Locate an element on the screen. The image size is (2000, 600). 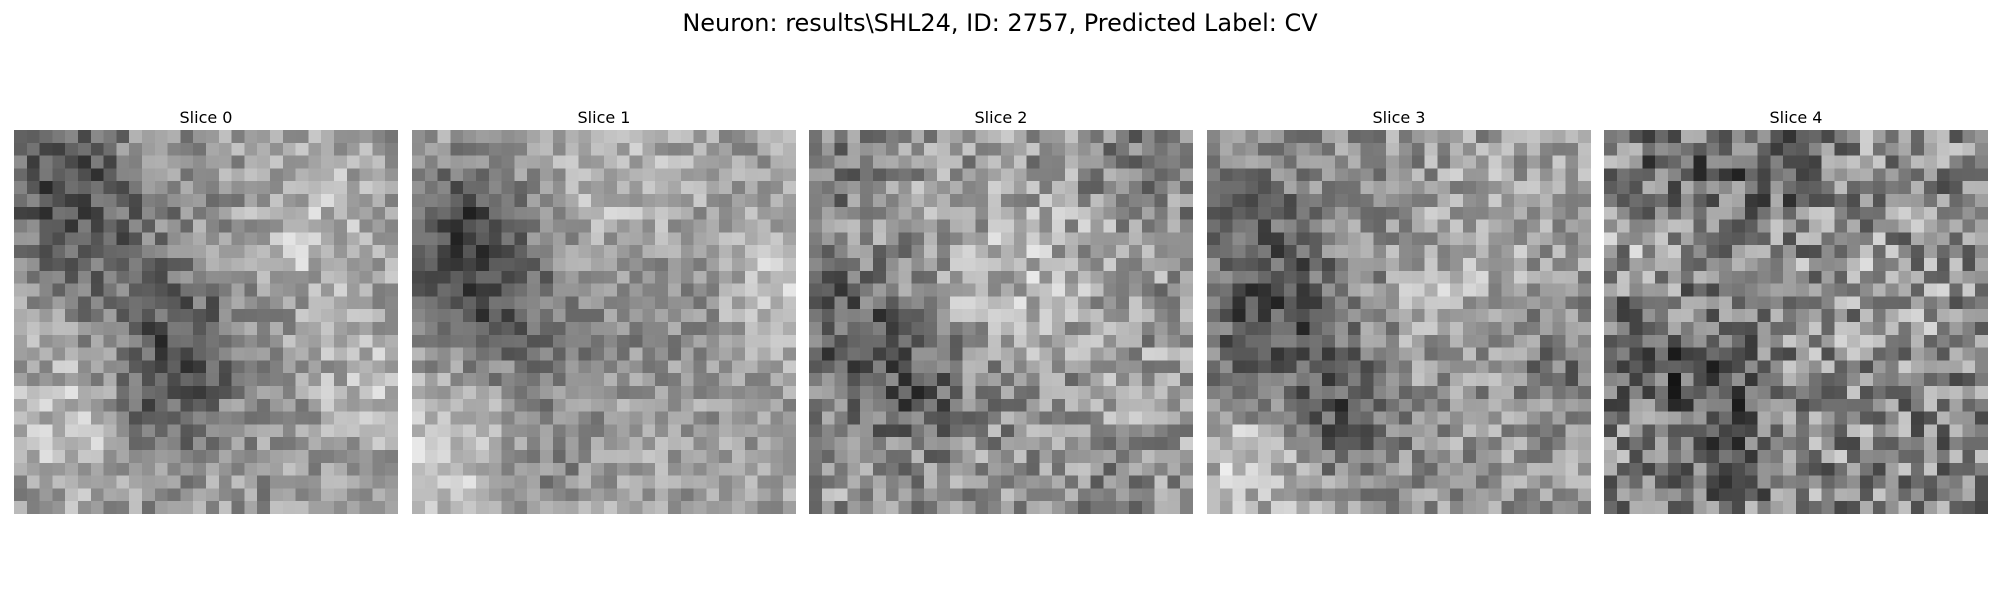
slice-panel-3: Slice 3 is located at coordinates (1399, 311).